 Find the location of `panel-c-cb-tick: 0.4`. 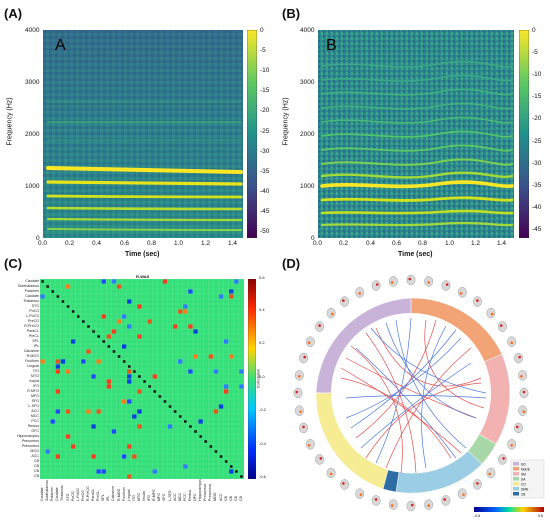

panel-c-cb-tick: 0.4 is located at coordinates (262, 309).